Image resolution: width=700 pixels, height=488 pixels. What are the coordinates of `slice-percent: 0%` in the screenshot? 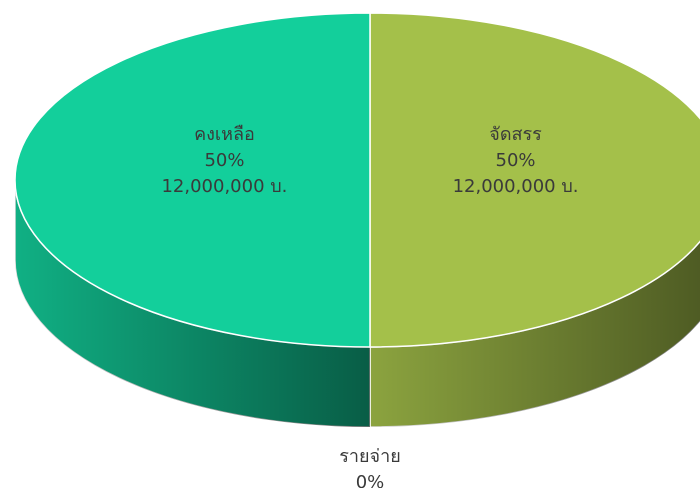 It's located at (370, 480).